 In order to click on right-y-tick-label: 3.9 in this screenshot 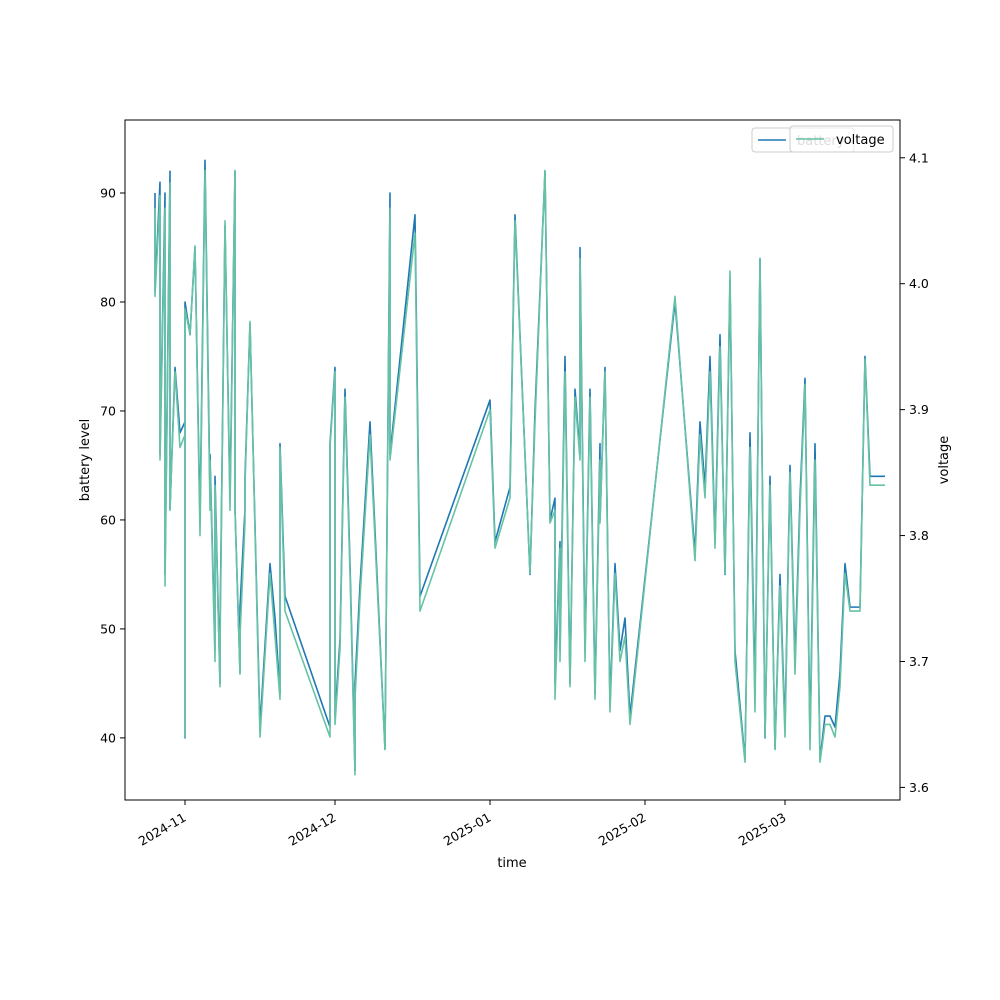, I will do `click(919, 409)`.